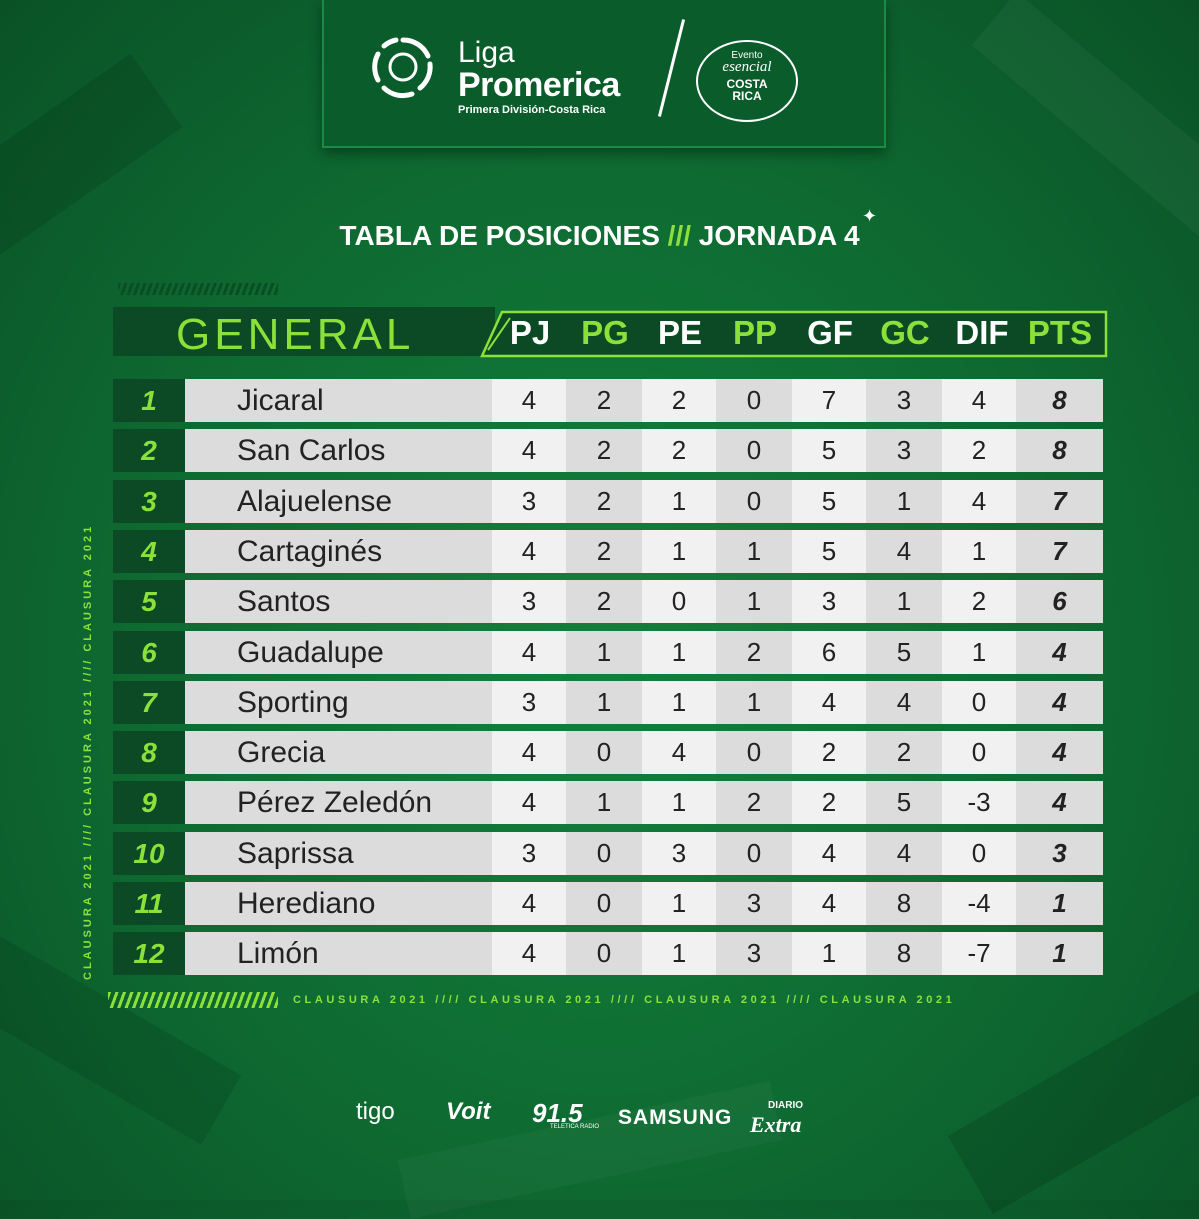  What do you see at coordinates (680, 332) in the screenshot?
I see `column-header-pe: PE` at bounding box center [680, 332].